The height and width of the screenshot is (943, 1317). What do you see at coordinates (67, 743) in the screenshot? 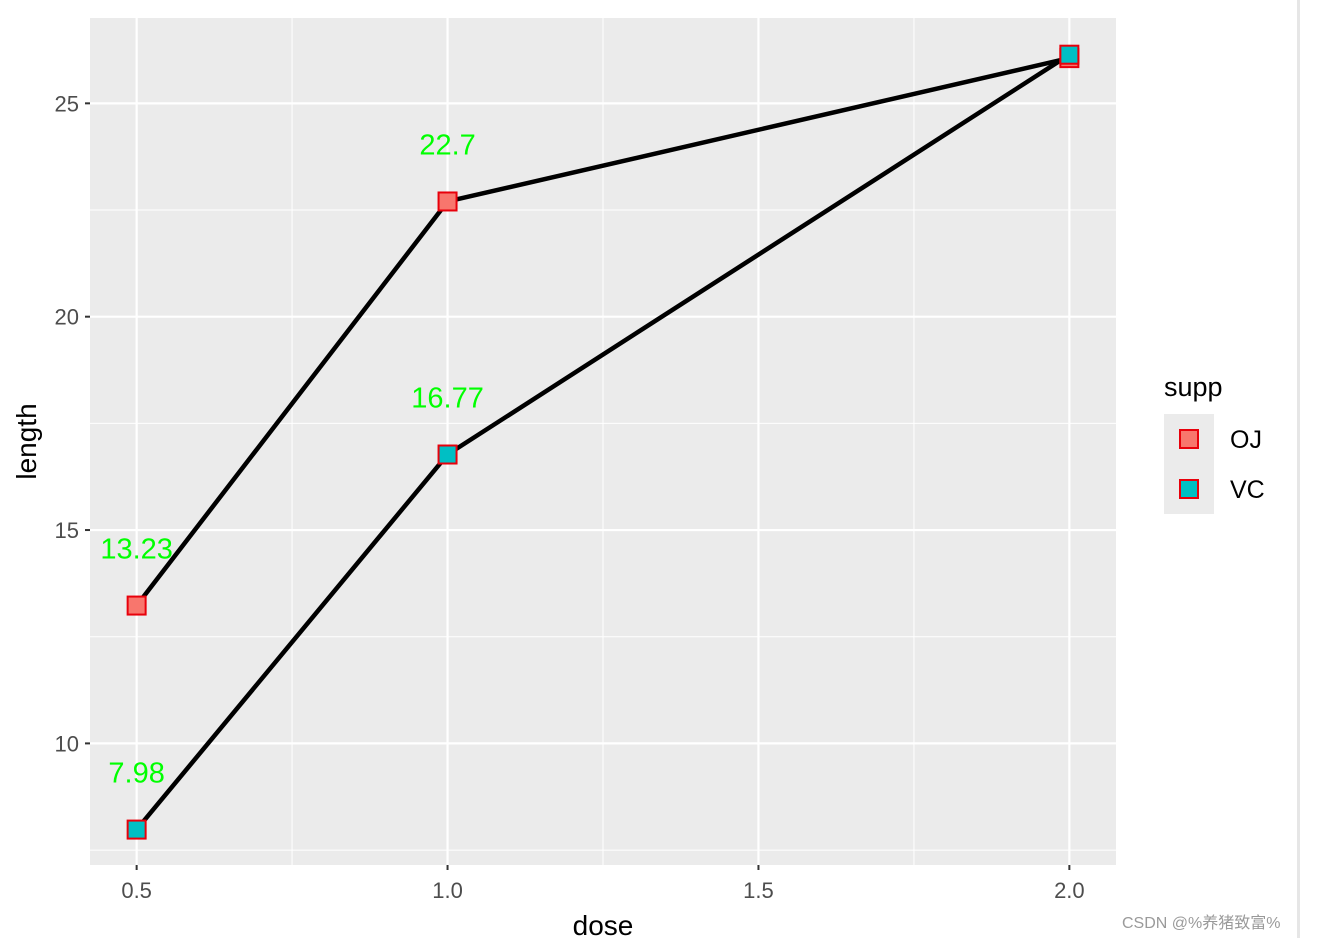
I see `y-tick-label: 10` at bounding box center [67, 743].